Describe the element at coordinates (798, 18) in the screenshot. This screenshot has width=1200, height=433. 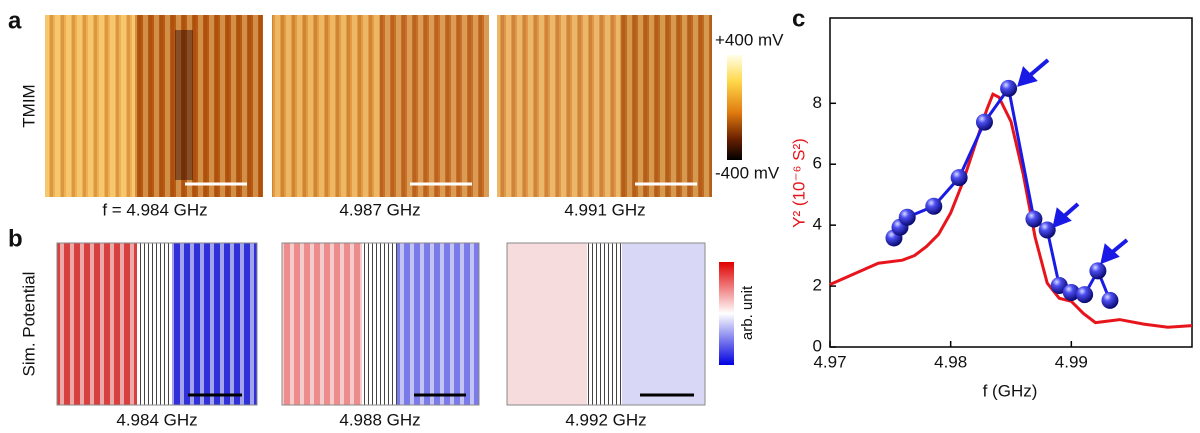
I see `panel-label: c` at that location.